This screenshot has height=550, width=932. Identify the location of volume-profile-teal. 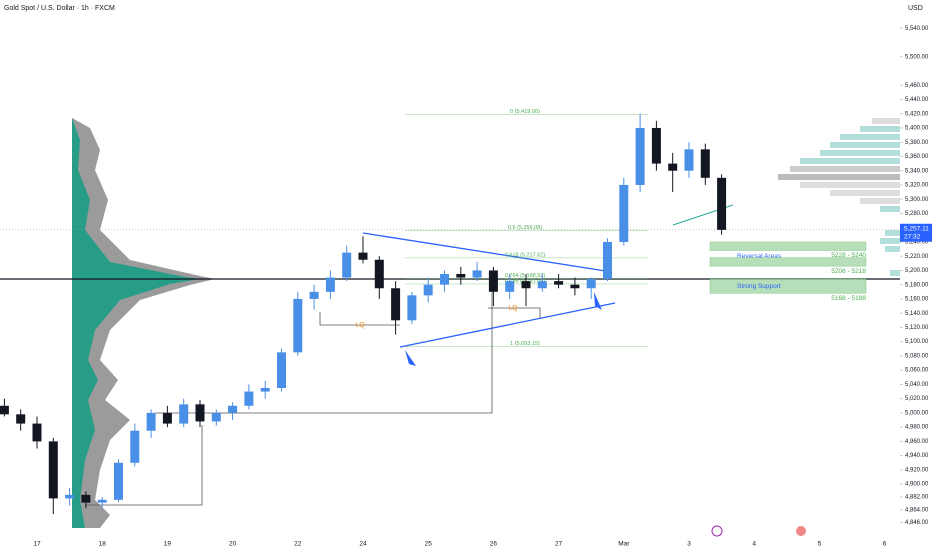
(136, 323).